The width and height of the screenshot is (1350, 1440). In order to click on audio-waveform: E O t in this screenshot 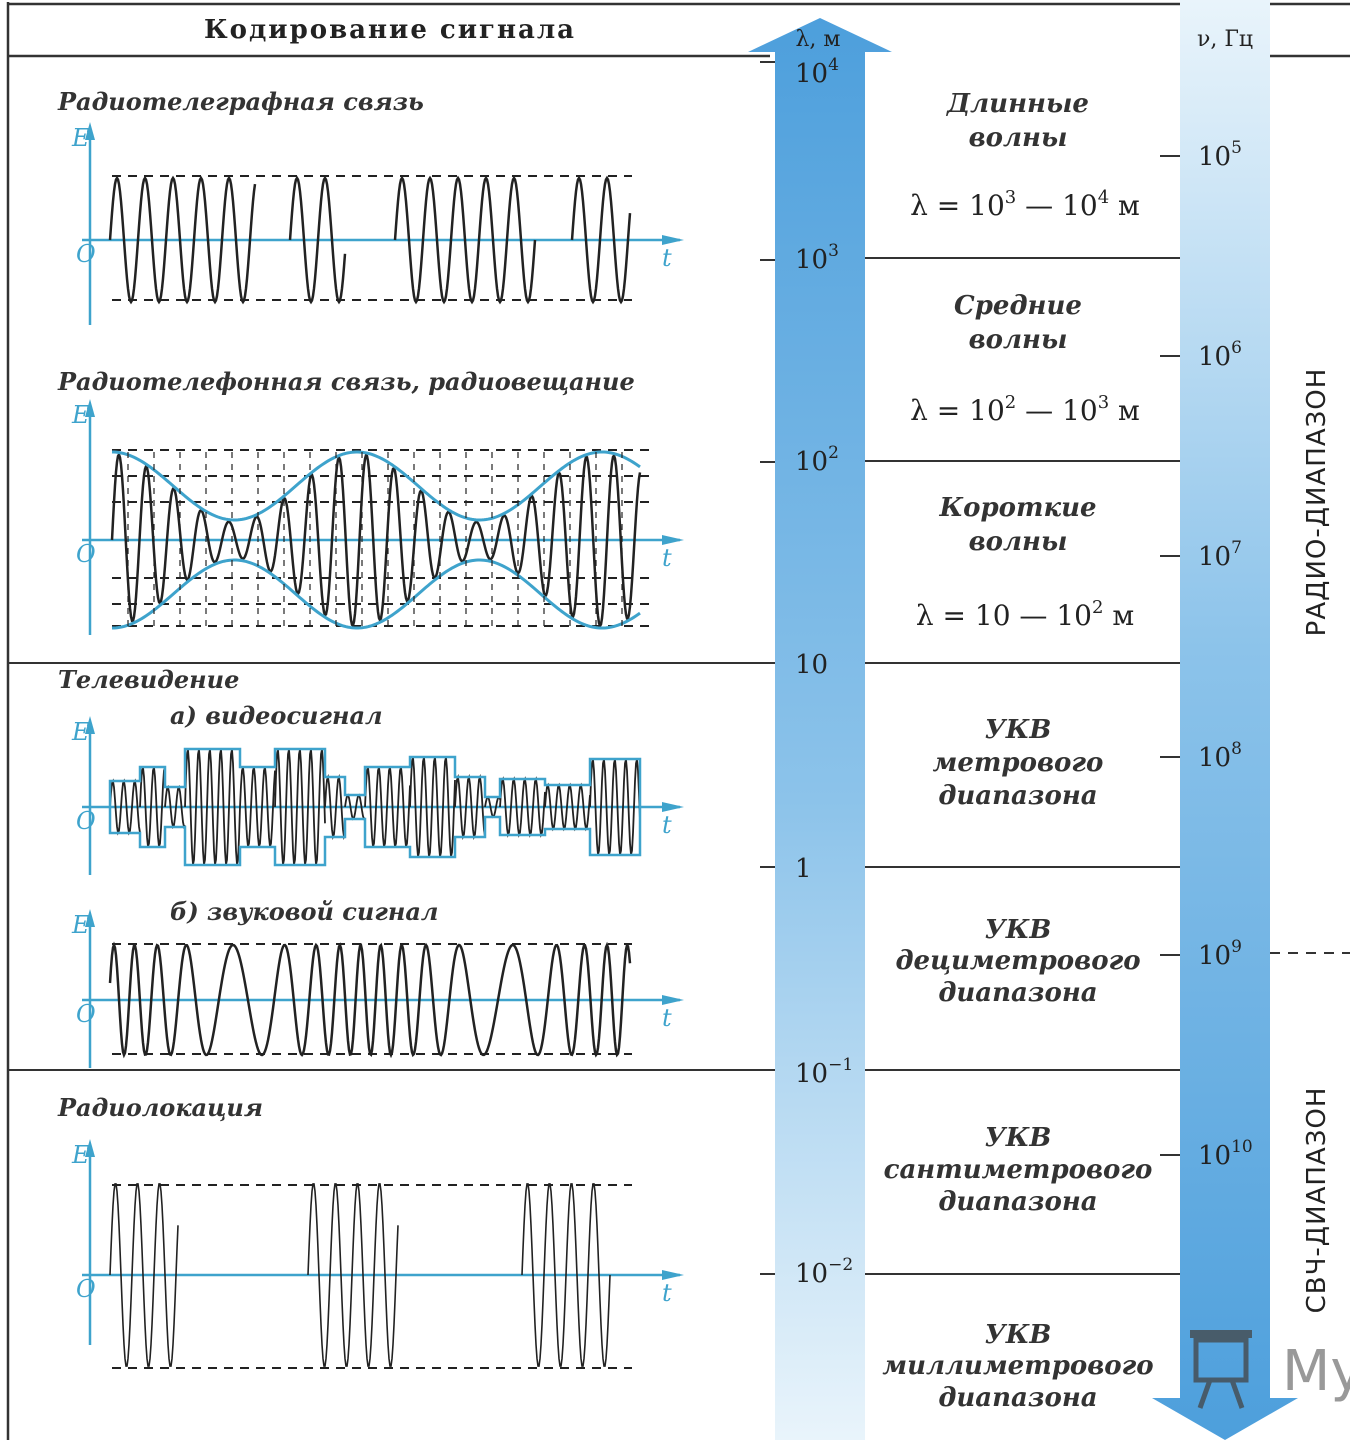, I will do `click(377, 988)`.